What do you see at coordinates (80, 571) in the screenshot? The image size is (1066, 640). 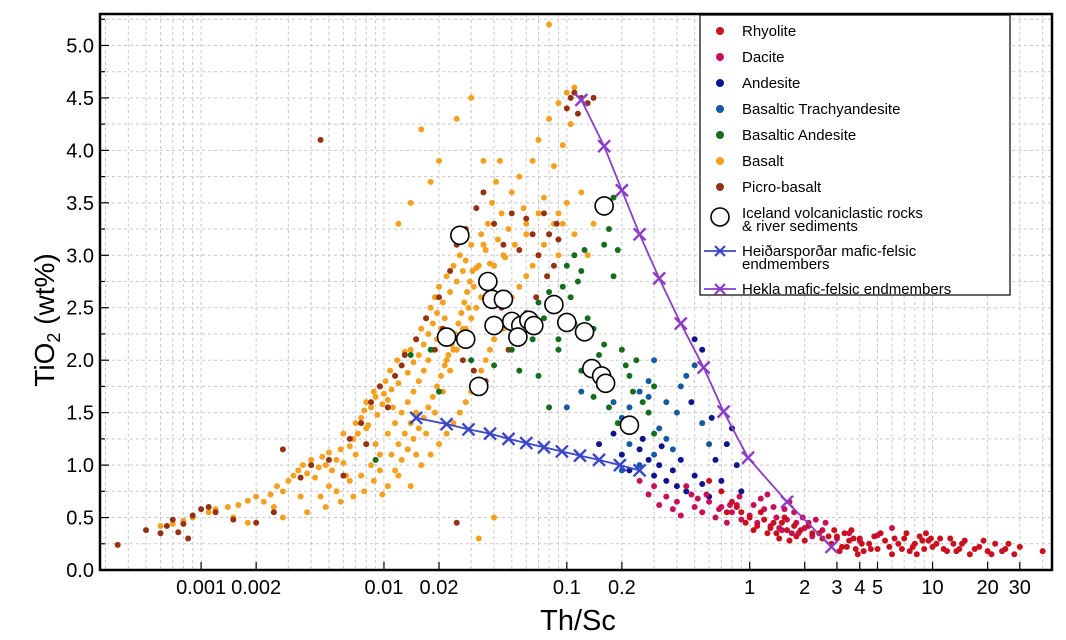 I see `y-tick-label: 0.0` at bounding box center [80, 571].